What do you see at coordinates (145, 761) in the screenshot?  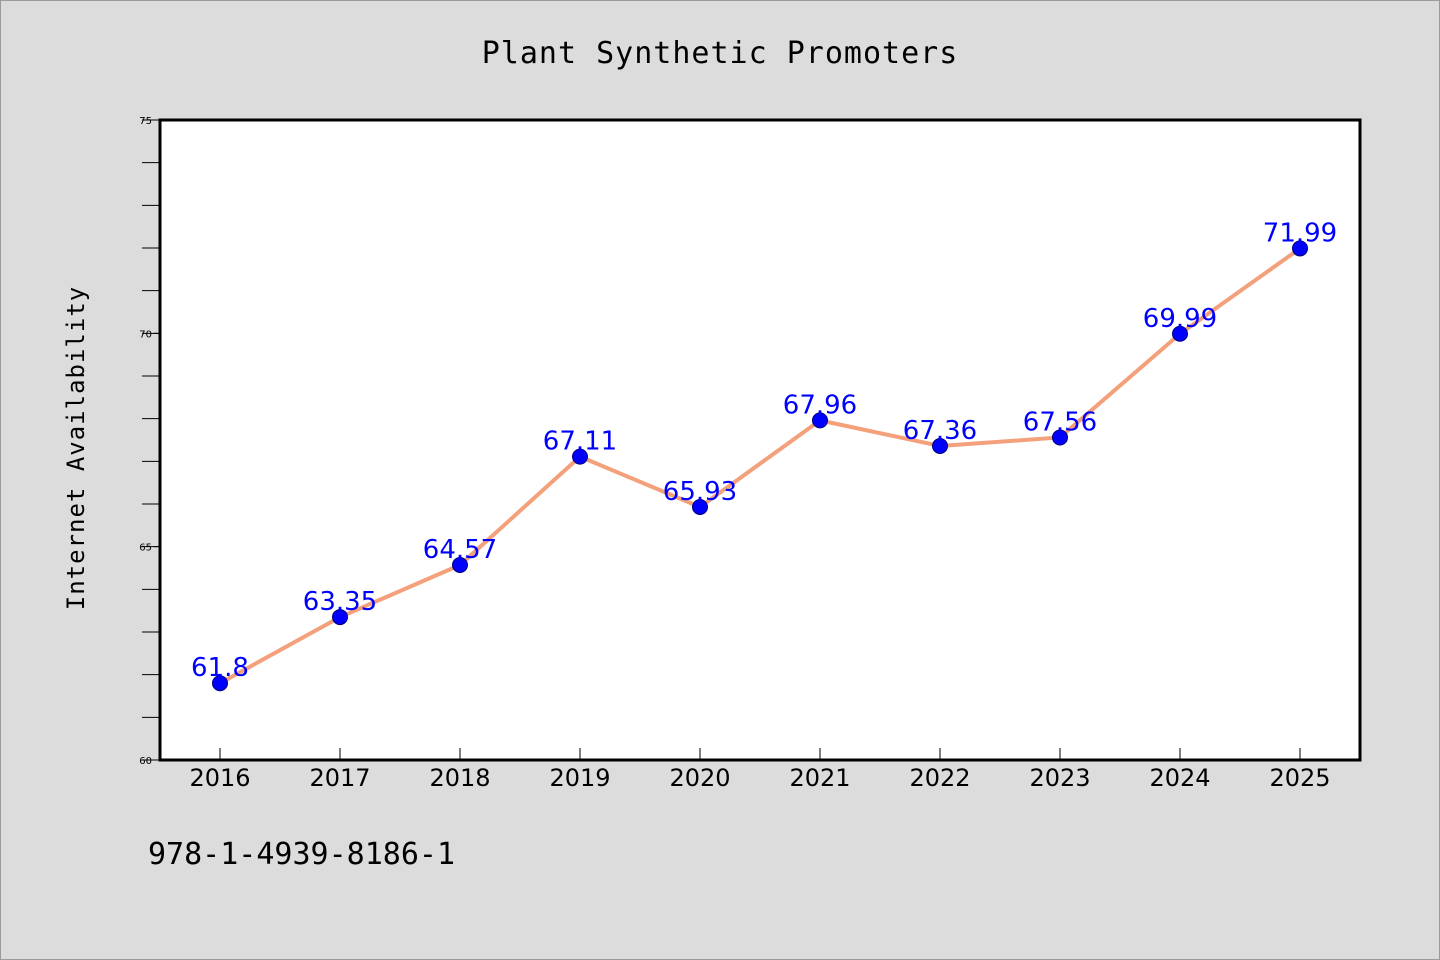 I see `y-tick-label: 60` at bounding box center [145, 761].